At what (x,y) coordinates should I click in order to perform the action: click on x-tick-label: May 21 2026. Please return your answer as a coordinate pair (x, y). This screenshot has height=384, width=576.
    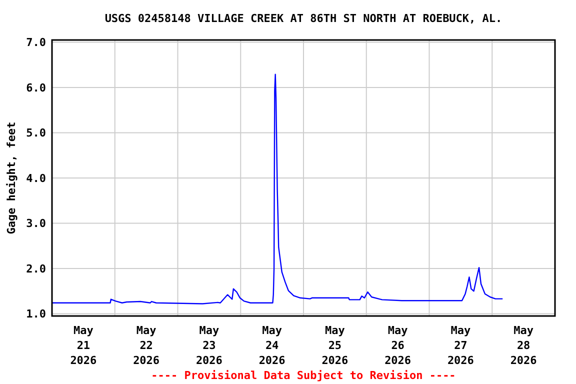
    Looking at the image, I should click on (84, 345).